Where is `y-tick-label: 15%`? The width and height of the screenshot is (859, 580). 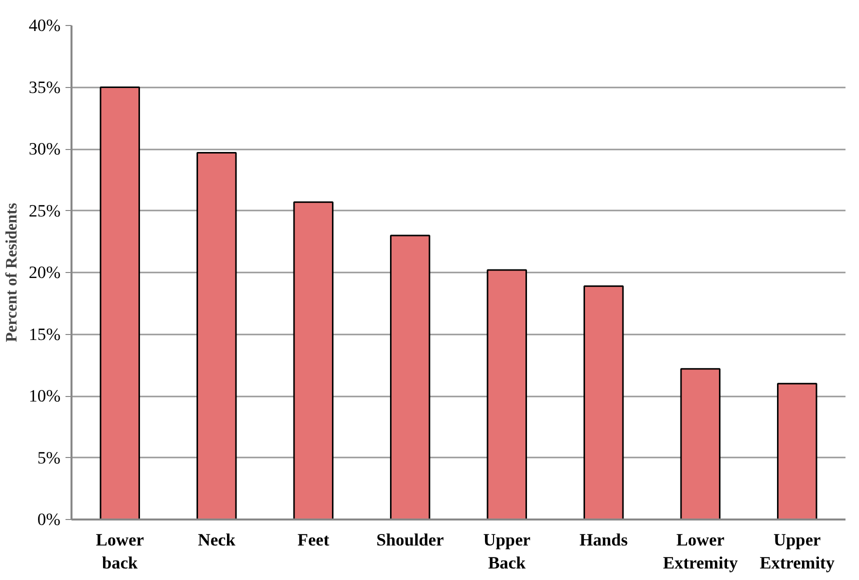
y-tick-label: 15% is located at coordinates (44, 334).